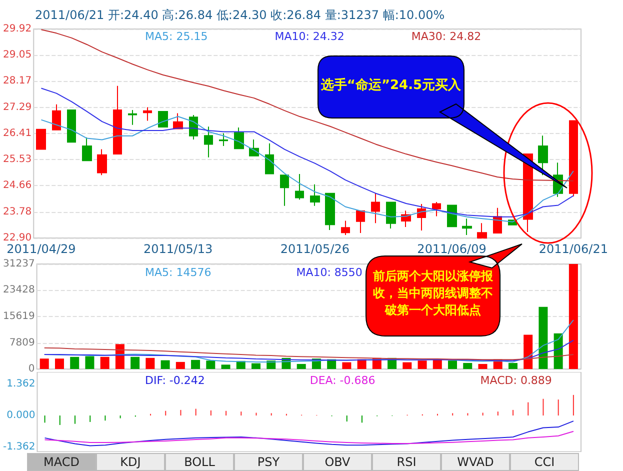 This screenshot has width=623, height=471. What do you see at coordinates (19, 447) in the screenshot?
I see `y-tick-label: -1.362` at bounding box center [19, 447].